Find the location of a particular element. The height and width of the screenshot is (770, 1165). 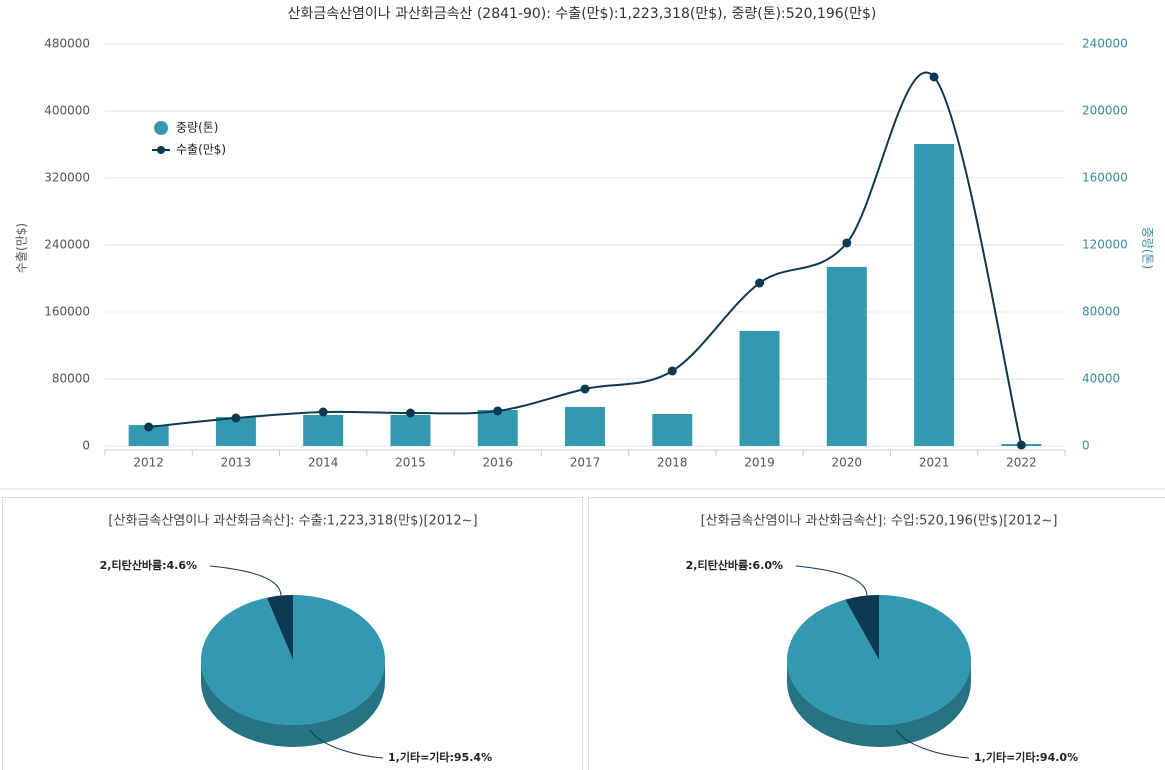

y2-tick-label: 200000 is located at coordinates (1105, 111).